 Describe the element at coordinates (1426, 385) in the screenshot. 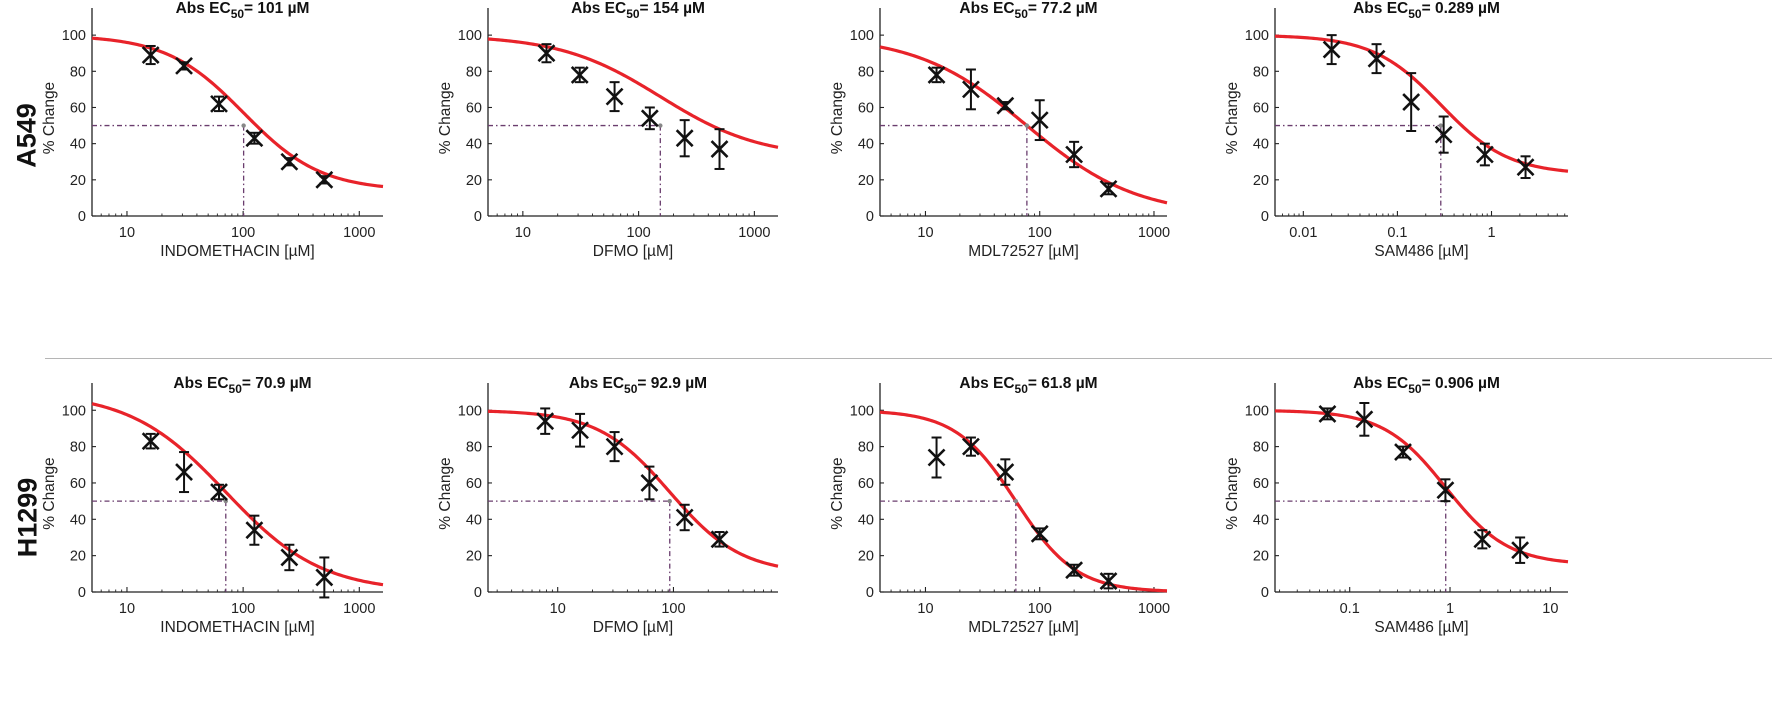

I see `chart-8-title: Abs EC50= 0.906 µM` at that location.